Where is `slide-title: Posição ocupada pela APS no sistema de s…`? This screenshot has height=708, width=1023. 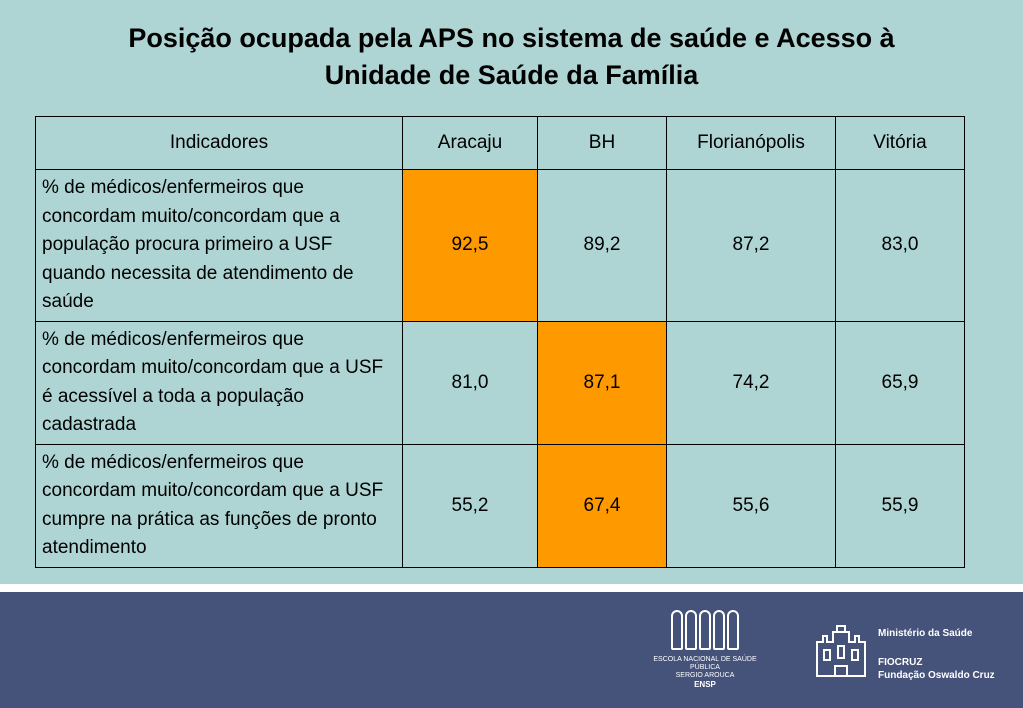 slide-title: Posição ocupada pela APS no sistema de s… is located at coordinates (511, 57).